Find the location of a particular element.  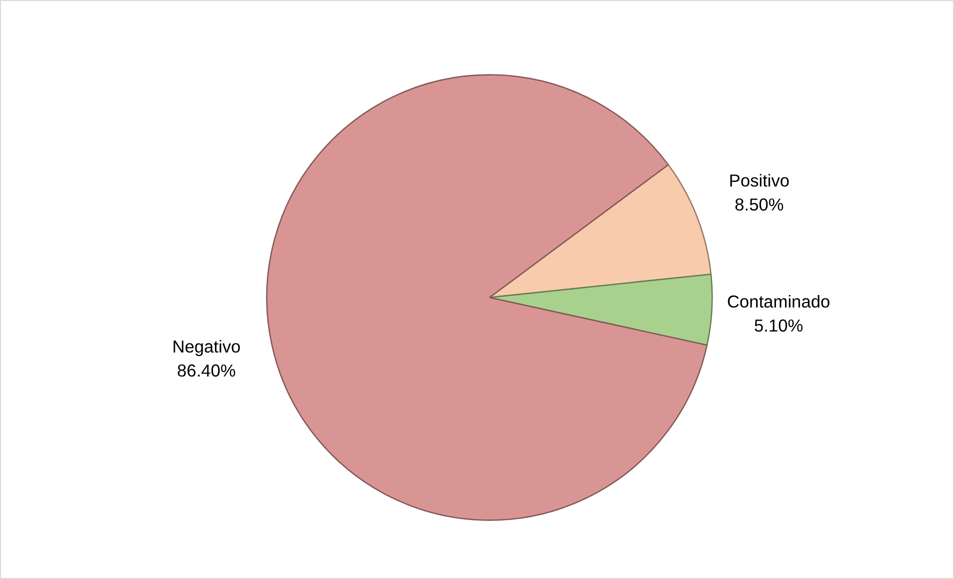

data-label: 86.40% is located at coordinates (206, 370).